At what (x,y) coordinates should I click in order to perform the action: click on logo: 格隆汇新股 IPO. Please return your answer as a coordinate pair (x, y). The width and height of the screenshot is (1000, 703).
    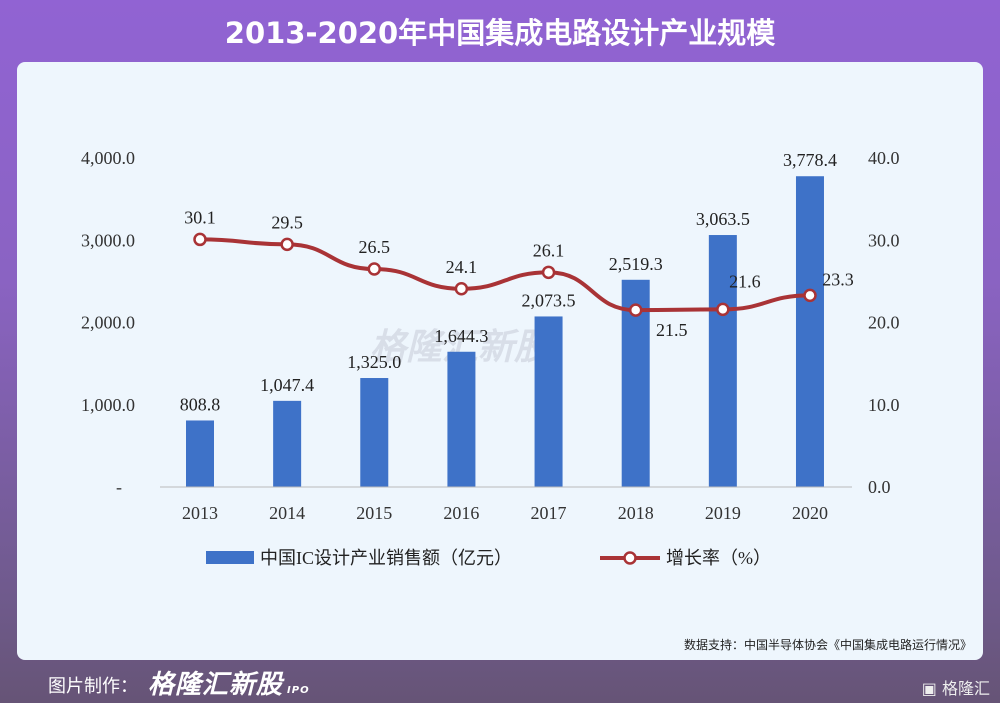
    Looking at the image, I should click on (229, 682).